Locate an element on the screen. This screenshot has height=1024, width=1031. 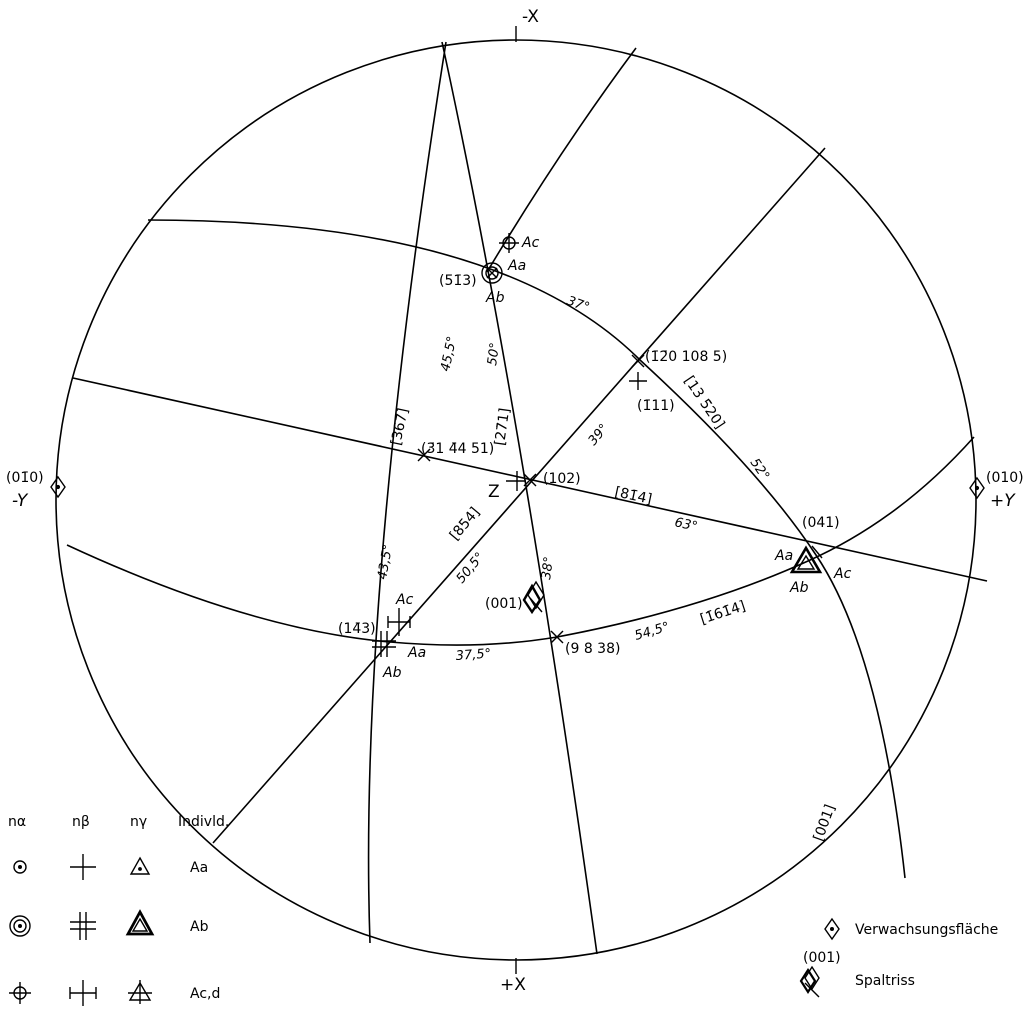
axis-left-code: (01̄0) is located at coordinates (25, 478).